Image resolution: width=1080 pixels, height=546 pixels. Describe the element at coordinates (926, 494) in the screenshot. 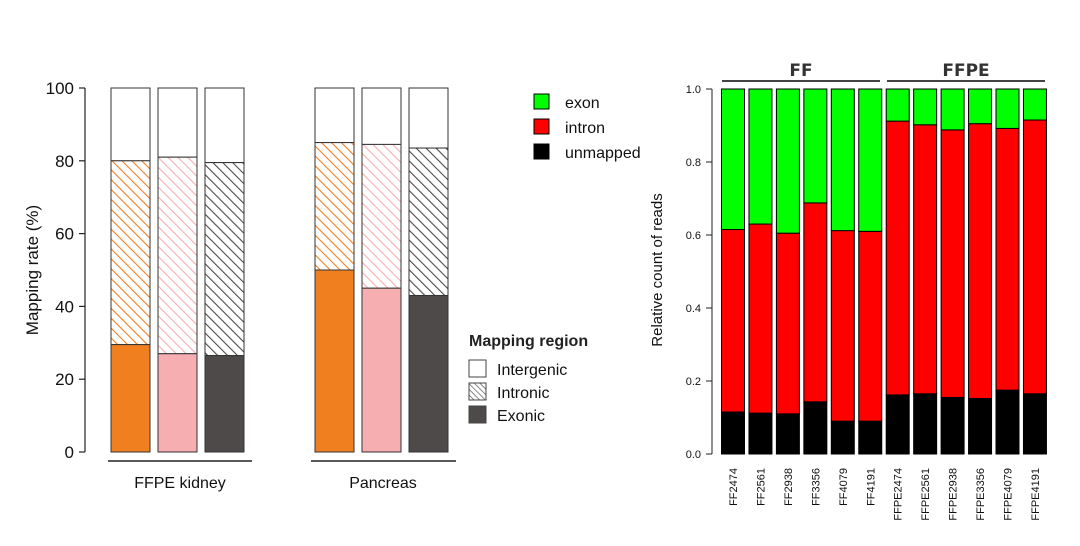

I see `x-tick-label-right: FFPE2561` at that location.